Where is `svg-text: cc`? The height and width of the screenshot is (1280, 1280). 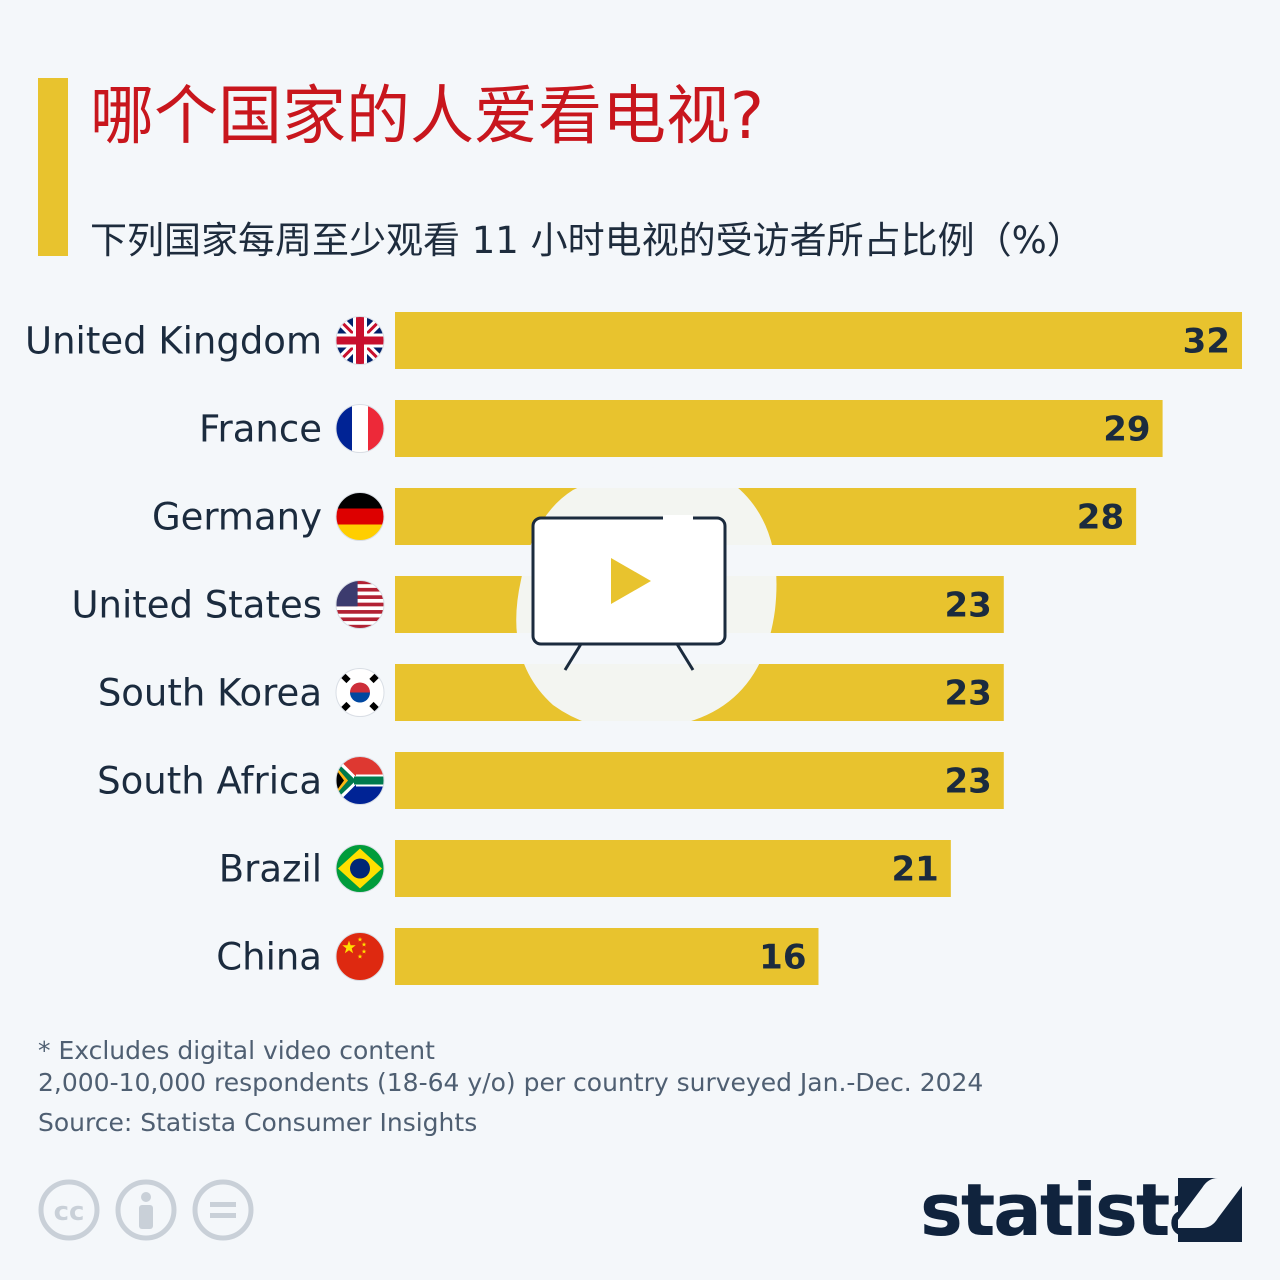 svg-text: cc is located at coordinates (69, 1212).